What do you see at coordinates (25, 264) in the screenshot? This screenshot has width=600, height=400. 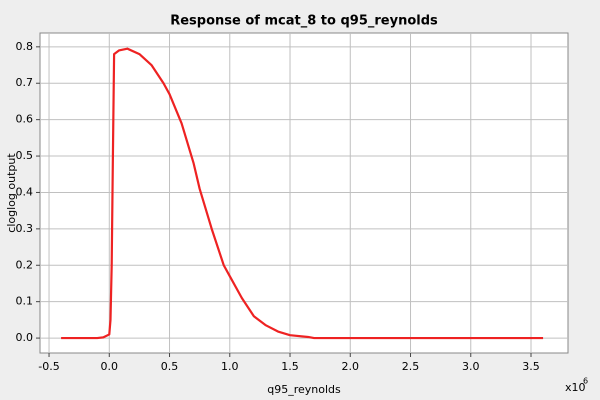 I see `y-tick-label: 0.2` at bounding box center [25, 264].